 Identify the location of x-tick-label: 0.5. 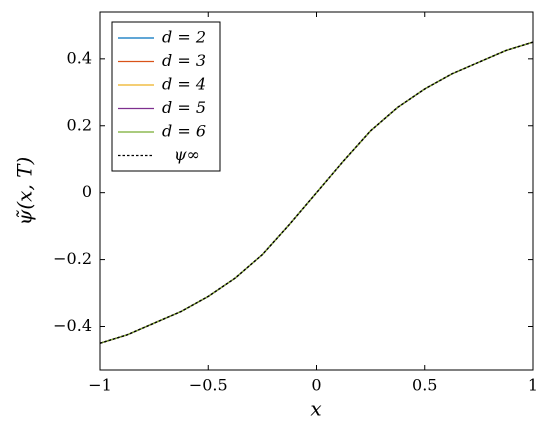
(424, 385).